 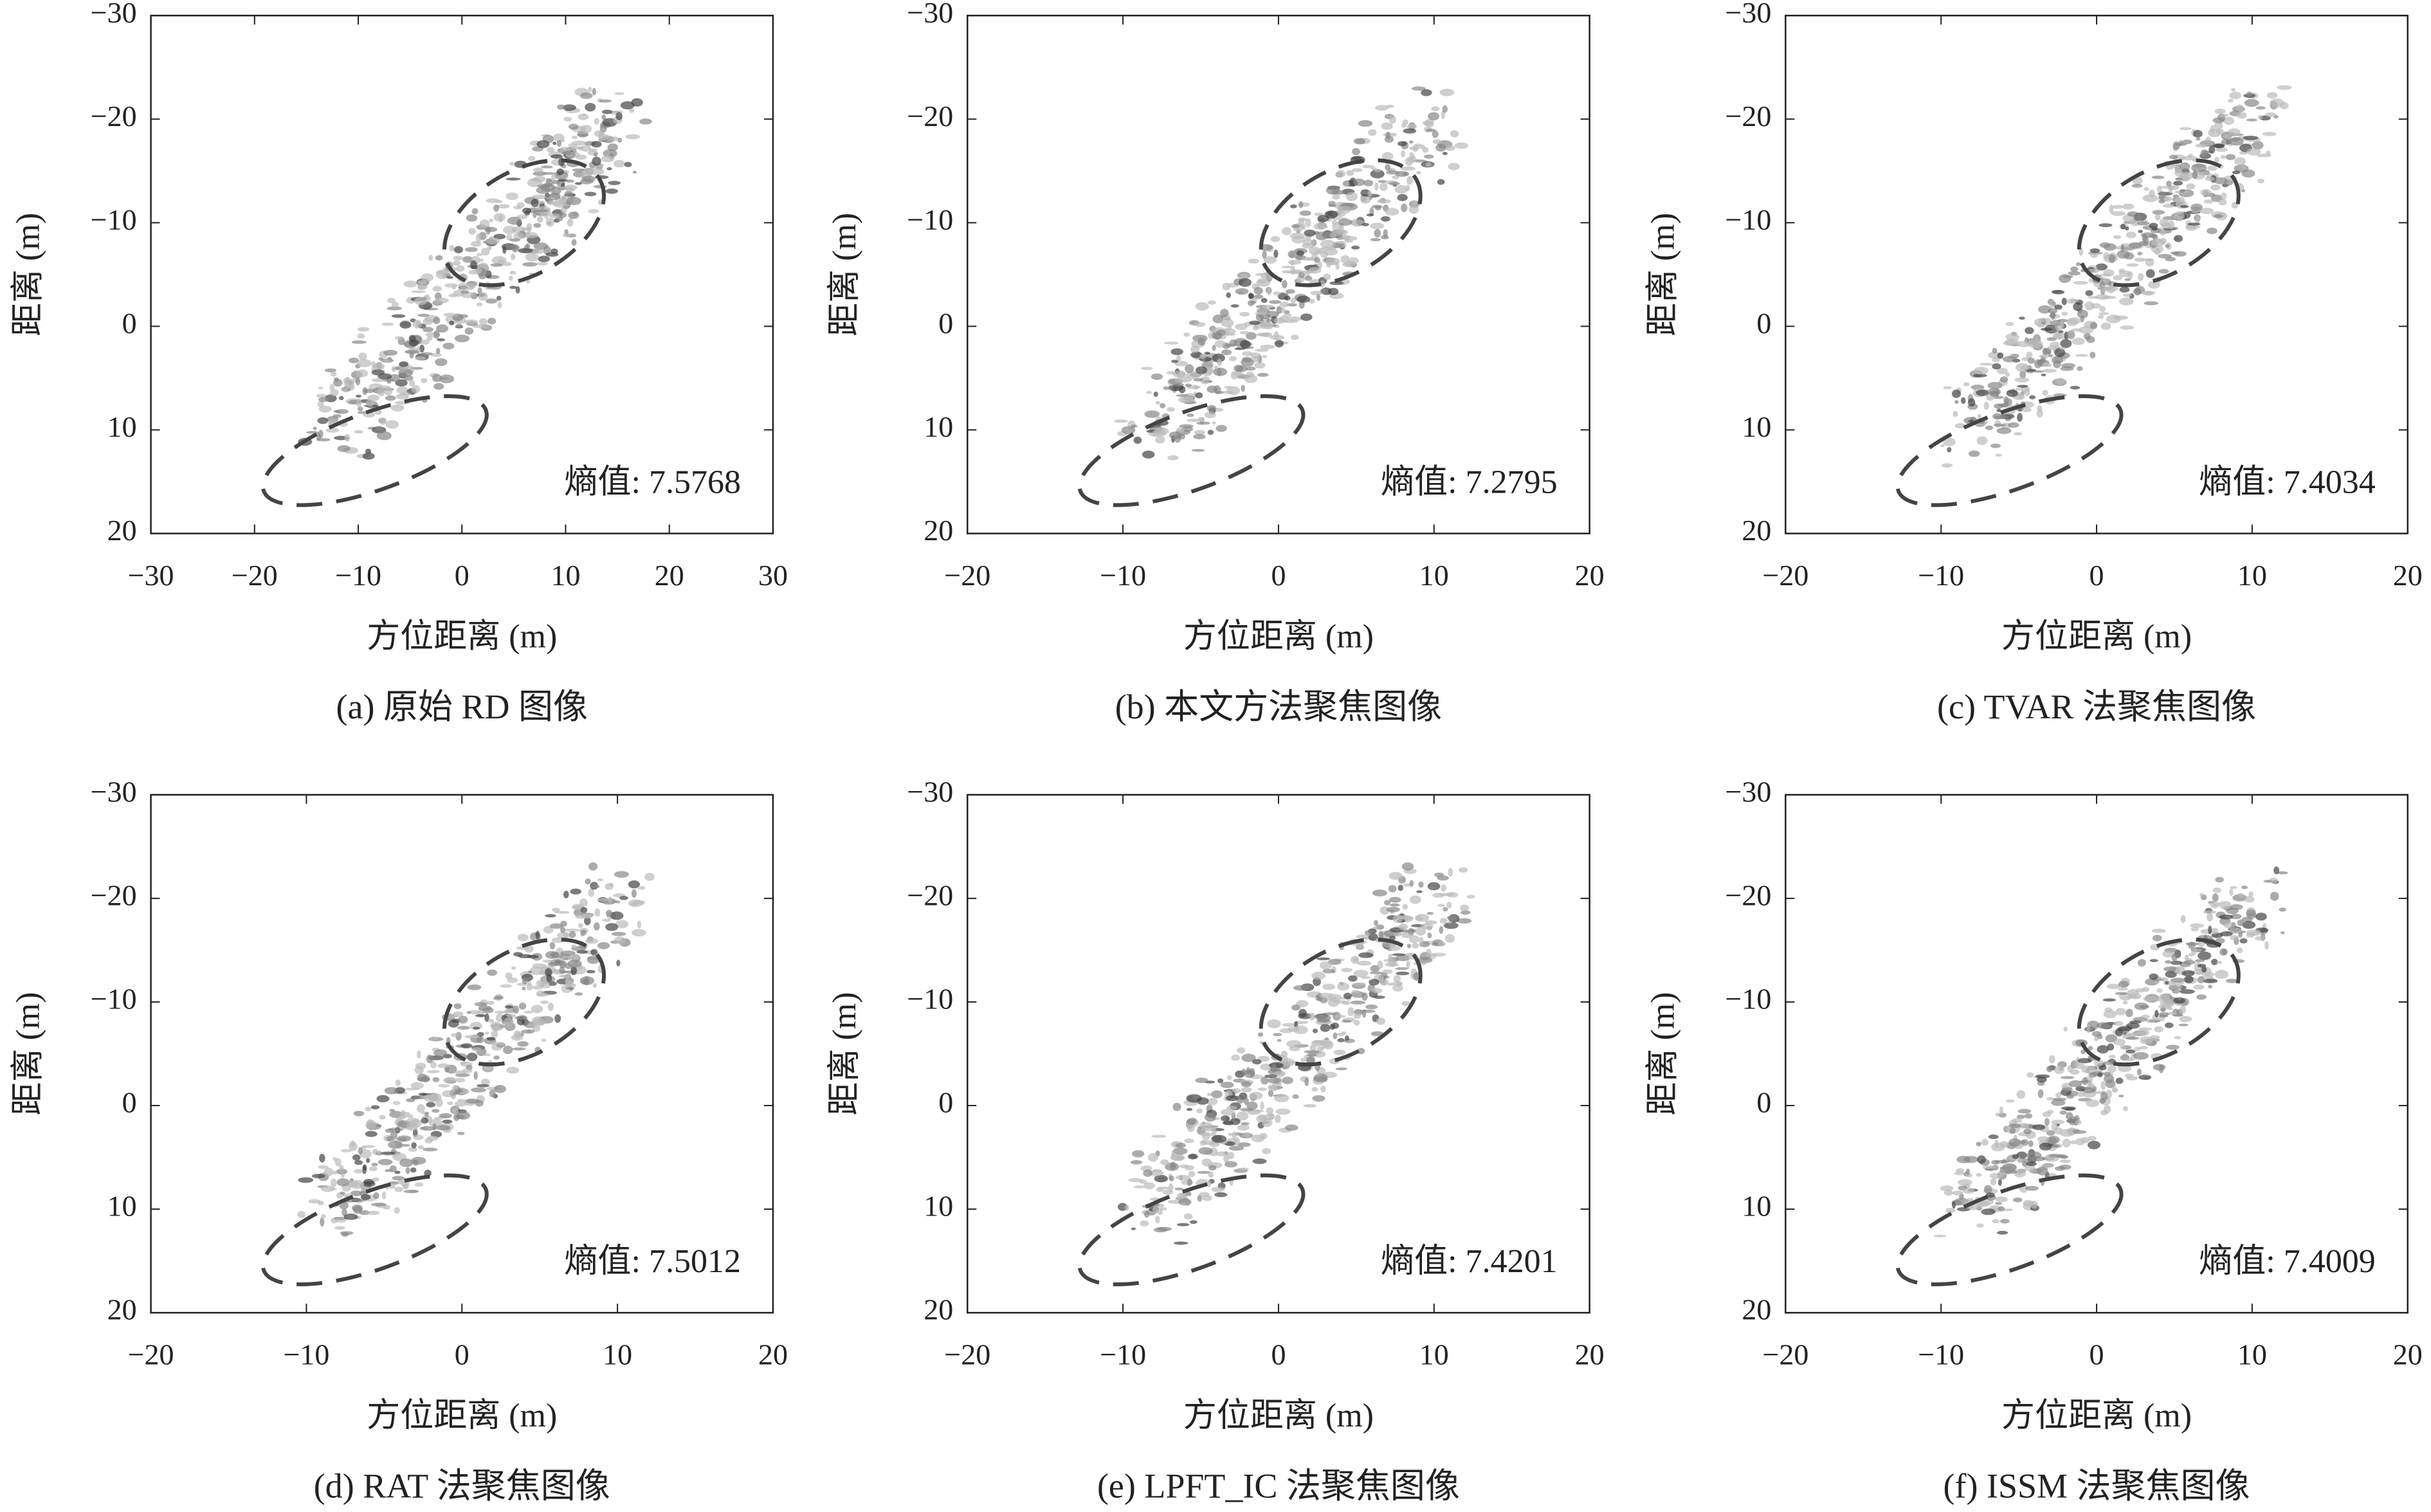 What do you see at coordinates (2097, 1355) in the screenshot?
I see `x-tick-label: 0` at bounding box center [2097, 1355].